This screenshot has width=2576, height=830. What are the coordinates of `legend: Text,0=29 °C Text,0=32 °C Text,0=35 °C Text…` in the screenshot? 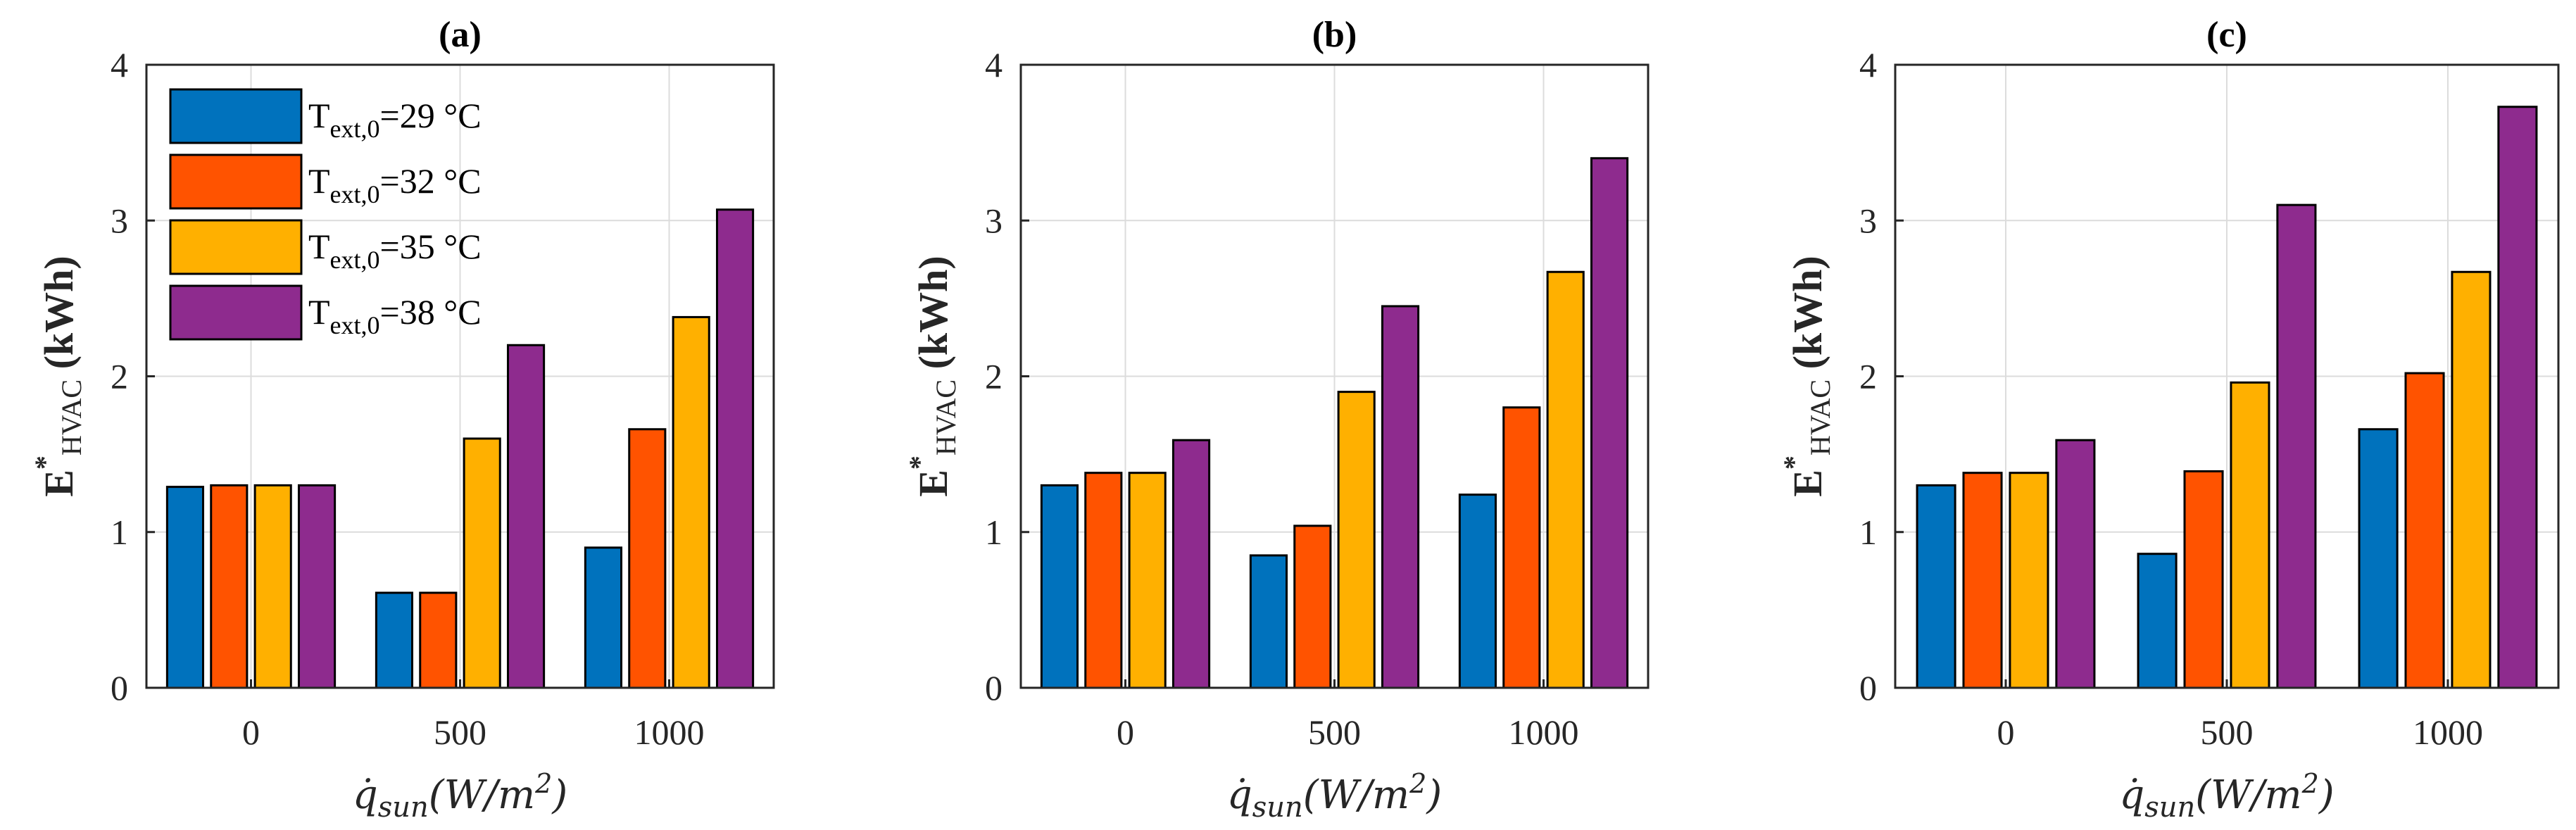 It's located at (326, 214).